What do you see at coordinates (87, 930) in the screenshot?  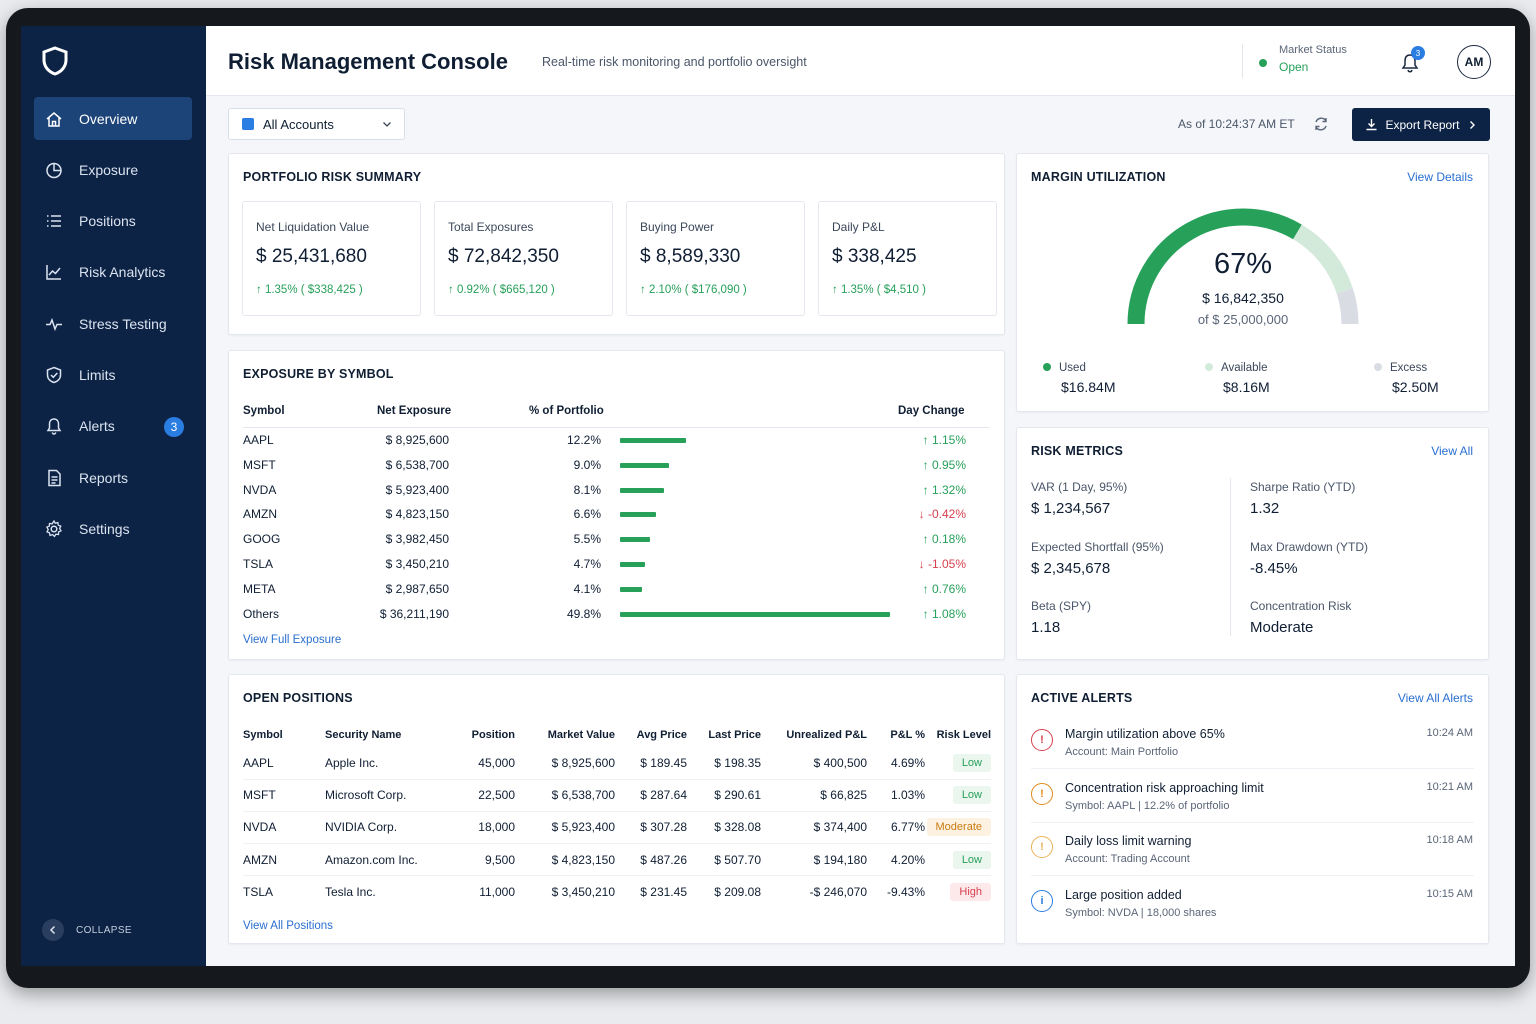 I see `collapse-button: COLLAPSE` at bounding box center [87, 930].